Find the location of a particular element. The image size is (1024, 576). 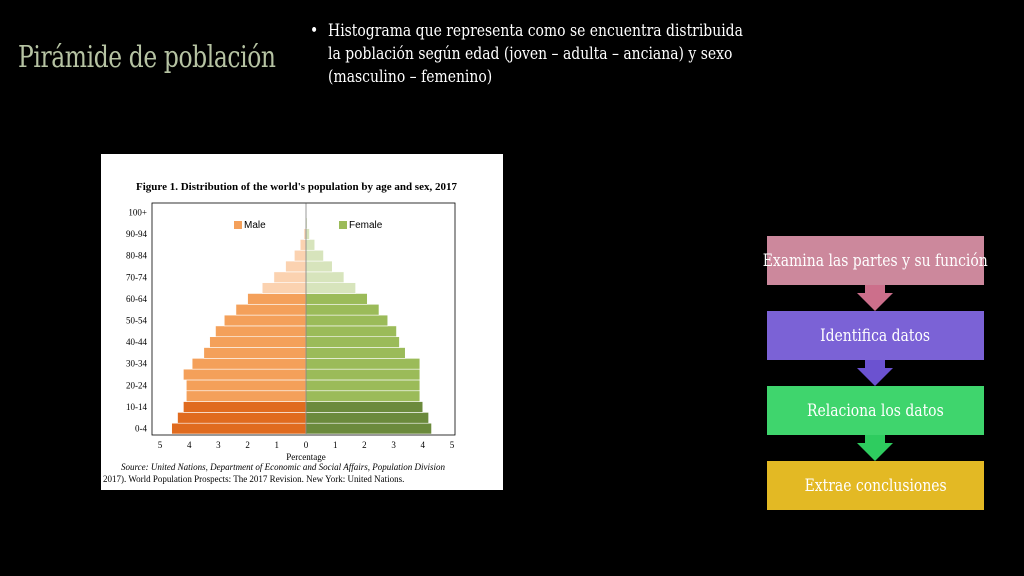

legend-swatch-female is located at coordinates (343, 225).